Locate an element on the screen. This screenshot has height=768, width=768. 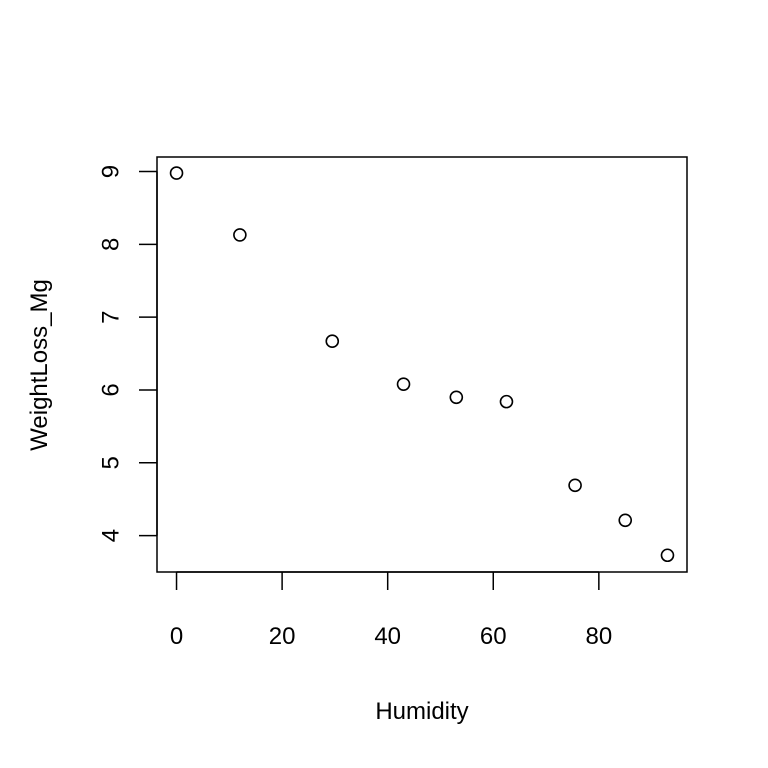
x-axis-title: Humidity is located at coordinates (421, 711).